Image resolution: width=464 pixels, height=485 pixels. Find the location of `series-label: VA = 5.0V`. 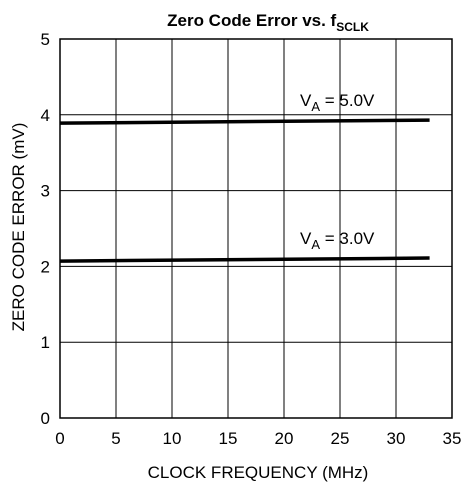

series-label: VA = 5.0V is located at coordinates (337, 102).